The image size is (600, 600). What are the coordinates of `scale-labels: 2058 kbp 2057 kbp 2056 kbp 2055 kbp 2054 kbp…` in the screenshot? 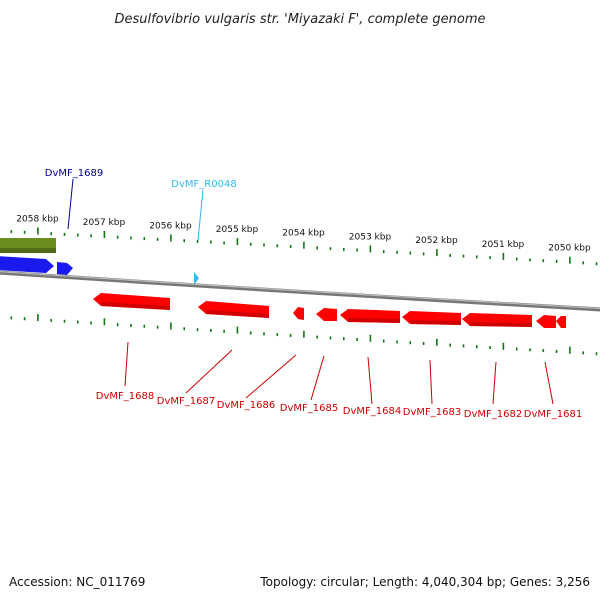 It's located at (303, 234).